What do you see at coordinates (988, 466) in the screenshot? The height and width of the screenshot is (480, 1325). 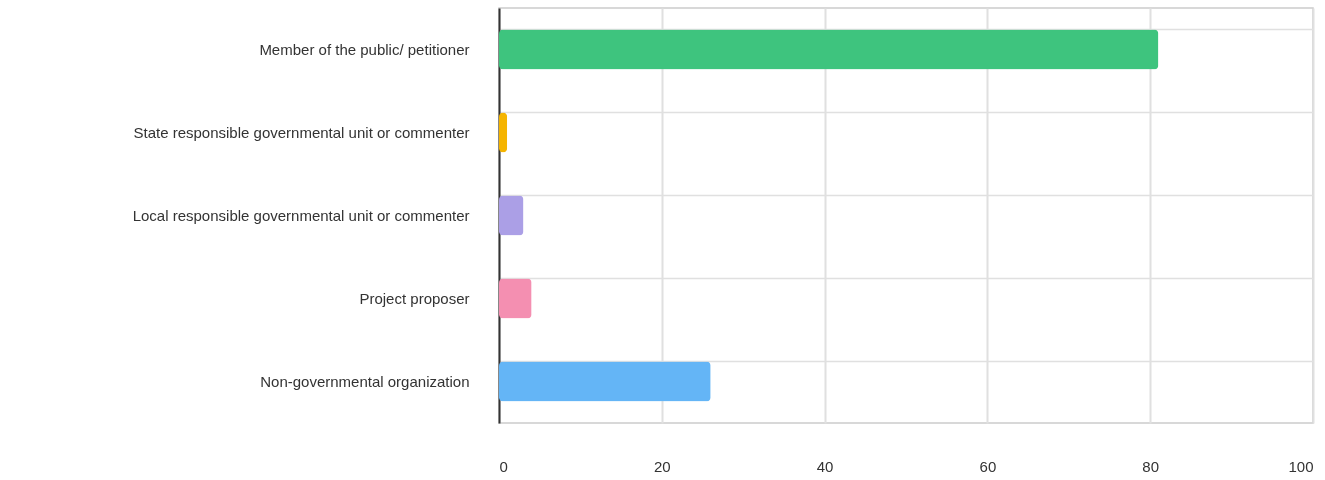 I see `x-tick-label: 60` at bounding box center [988, 466].